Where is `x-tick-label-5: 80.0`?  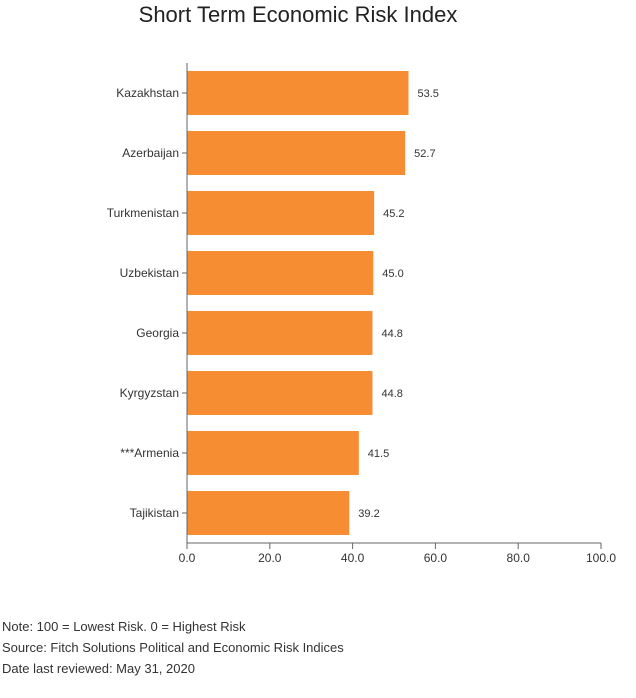 x-tick-label-5: 80.0 is located at coordinates (519, 558).